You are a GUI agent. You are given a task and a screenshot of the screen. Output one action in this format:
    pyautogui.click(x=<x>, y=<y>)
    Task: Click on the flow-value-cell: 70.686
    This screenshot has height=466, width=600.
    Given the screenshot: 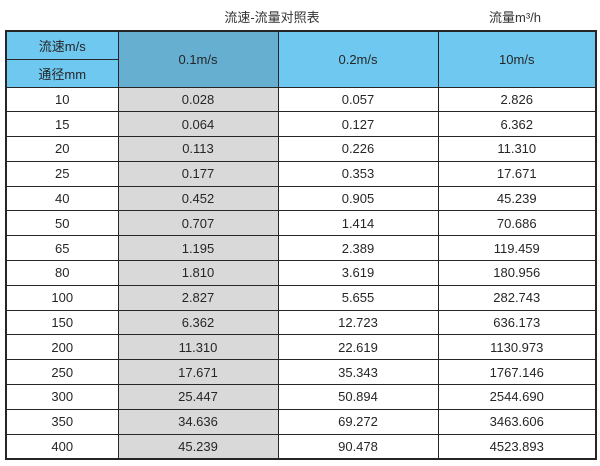 What is the action you would take?
    pyautogui.click(x=517, y=223)
    